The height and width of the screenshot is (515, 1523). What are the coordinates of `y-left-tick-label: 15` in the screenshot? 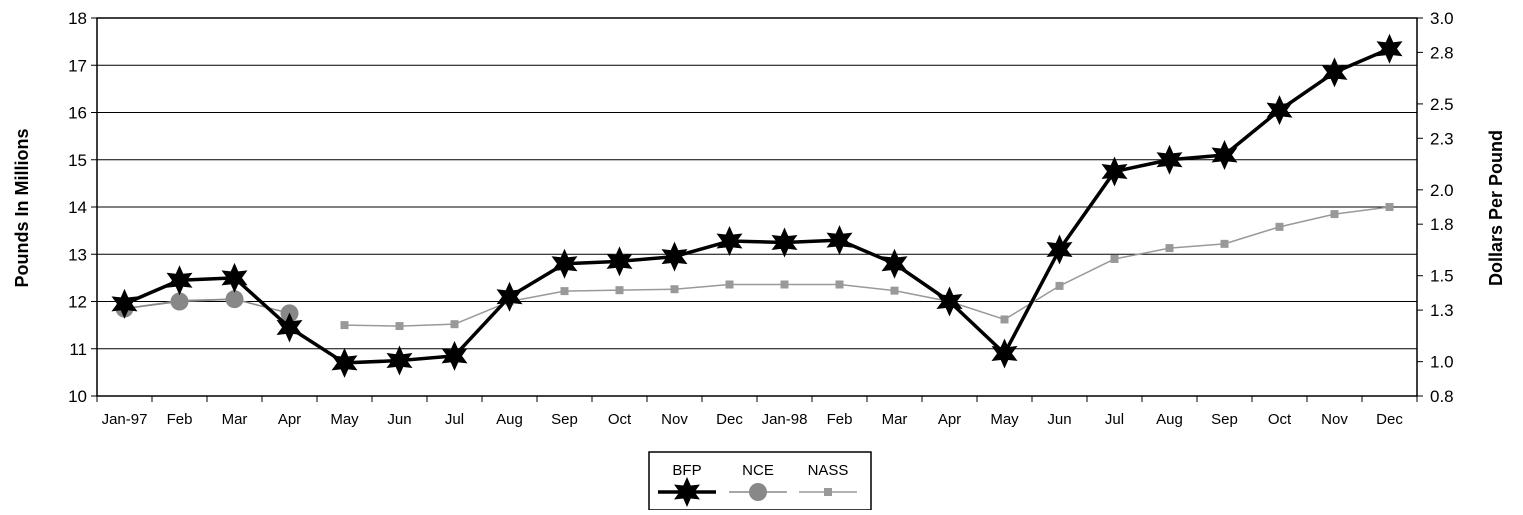 It's located at (77, 160).